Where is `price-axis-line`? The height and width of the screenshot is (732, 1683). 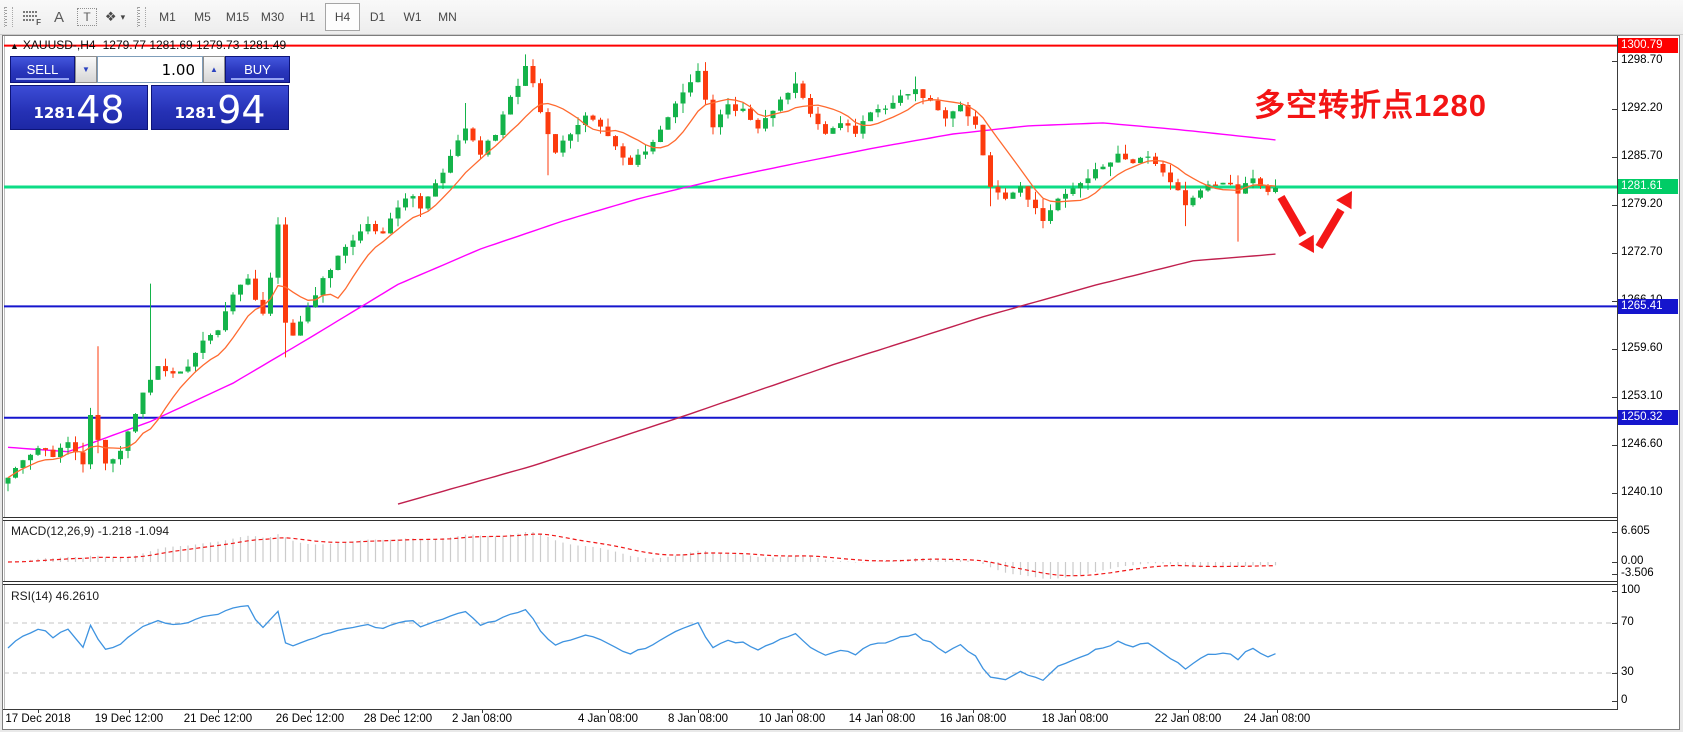
price-axis-line is located at coordinates (1617, 372).